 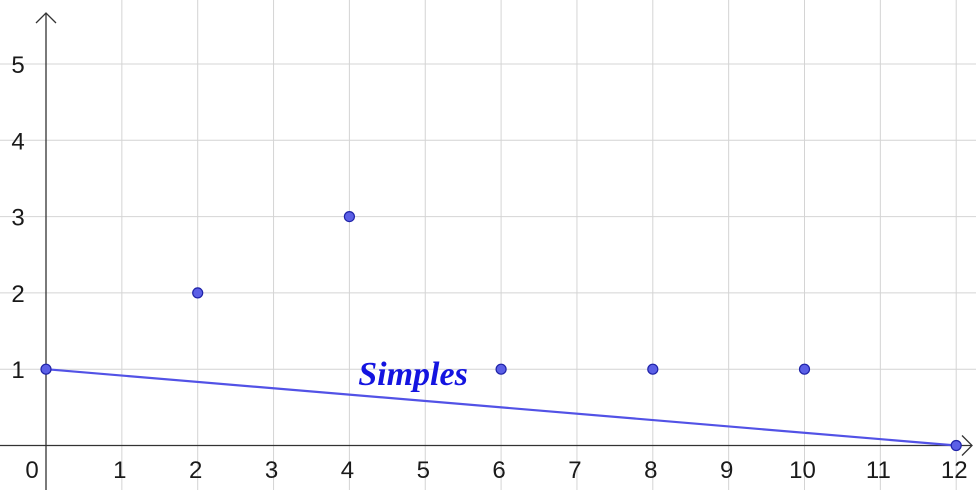 What do you see at coordinates (17, 141) in the screenshot?
I see `y-tick-label: 4` at bounding box center [17, 141].